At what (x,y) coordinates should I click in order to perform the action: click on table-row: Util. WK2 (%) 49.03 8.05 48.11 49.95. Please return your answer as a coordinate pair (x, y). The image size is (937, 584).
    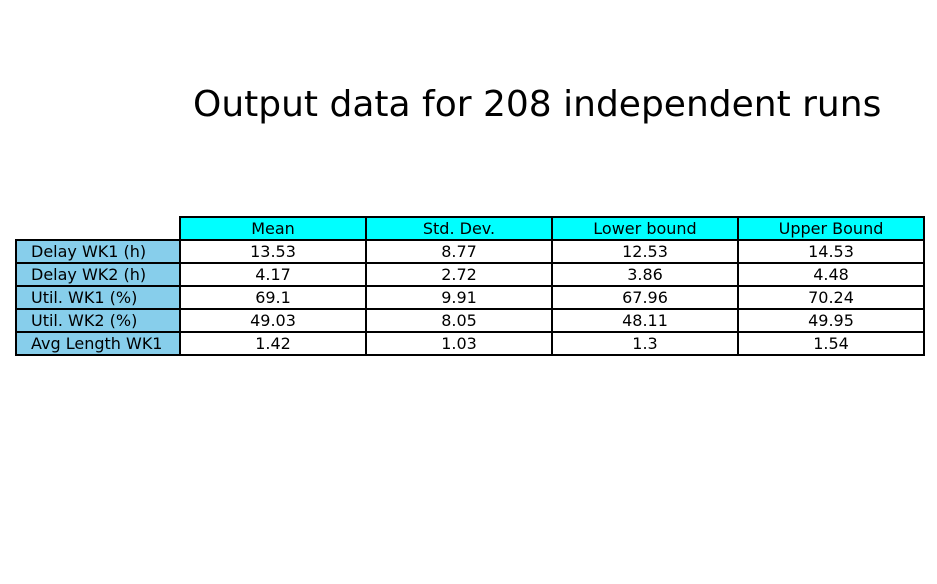
    Looking at the image, I should click on (470, 320).